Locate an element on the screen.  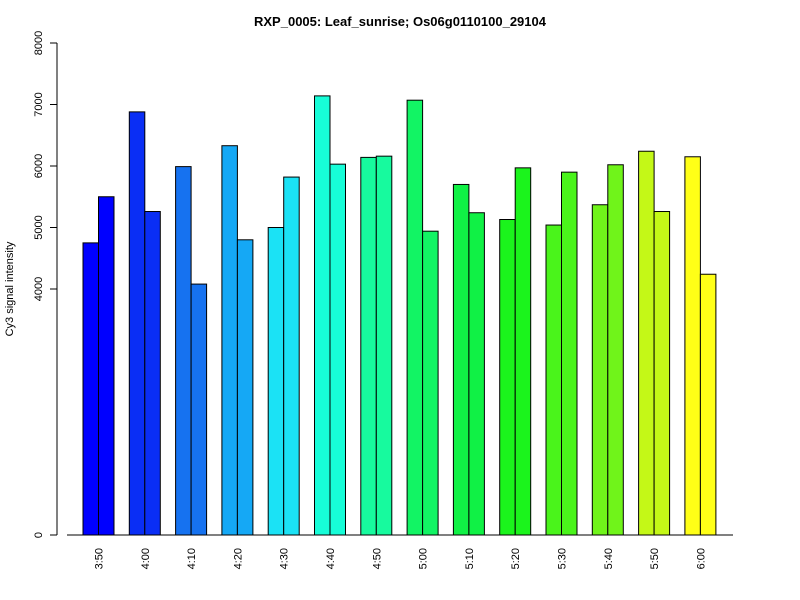
y-axis: 0 4000 5000 6000 7000 8000 is located at coordinates (45, 284).